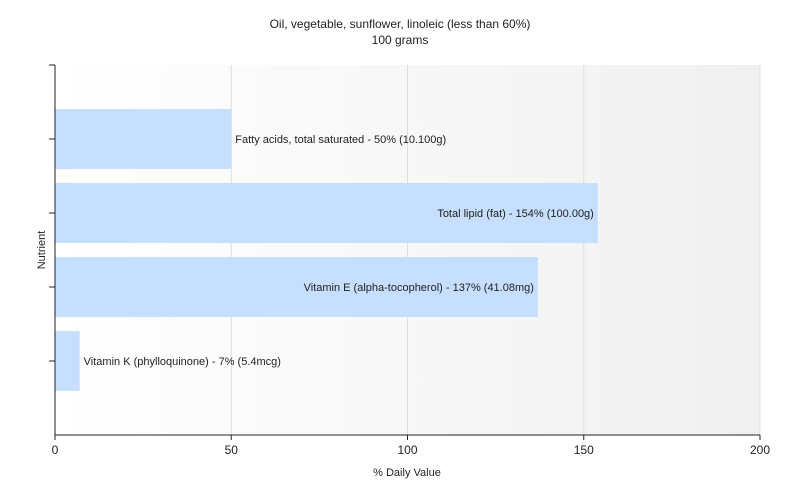 This screenshot has width=800, height=500. What do you see at coordinates (407, 473) in the screenshot?
I see `x-axis-label: % Daily Value` at bounding box center [407, 473].